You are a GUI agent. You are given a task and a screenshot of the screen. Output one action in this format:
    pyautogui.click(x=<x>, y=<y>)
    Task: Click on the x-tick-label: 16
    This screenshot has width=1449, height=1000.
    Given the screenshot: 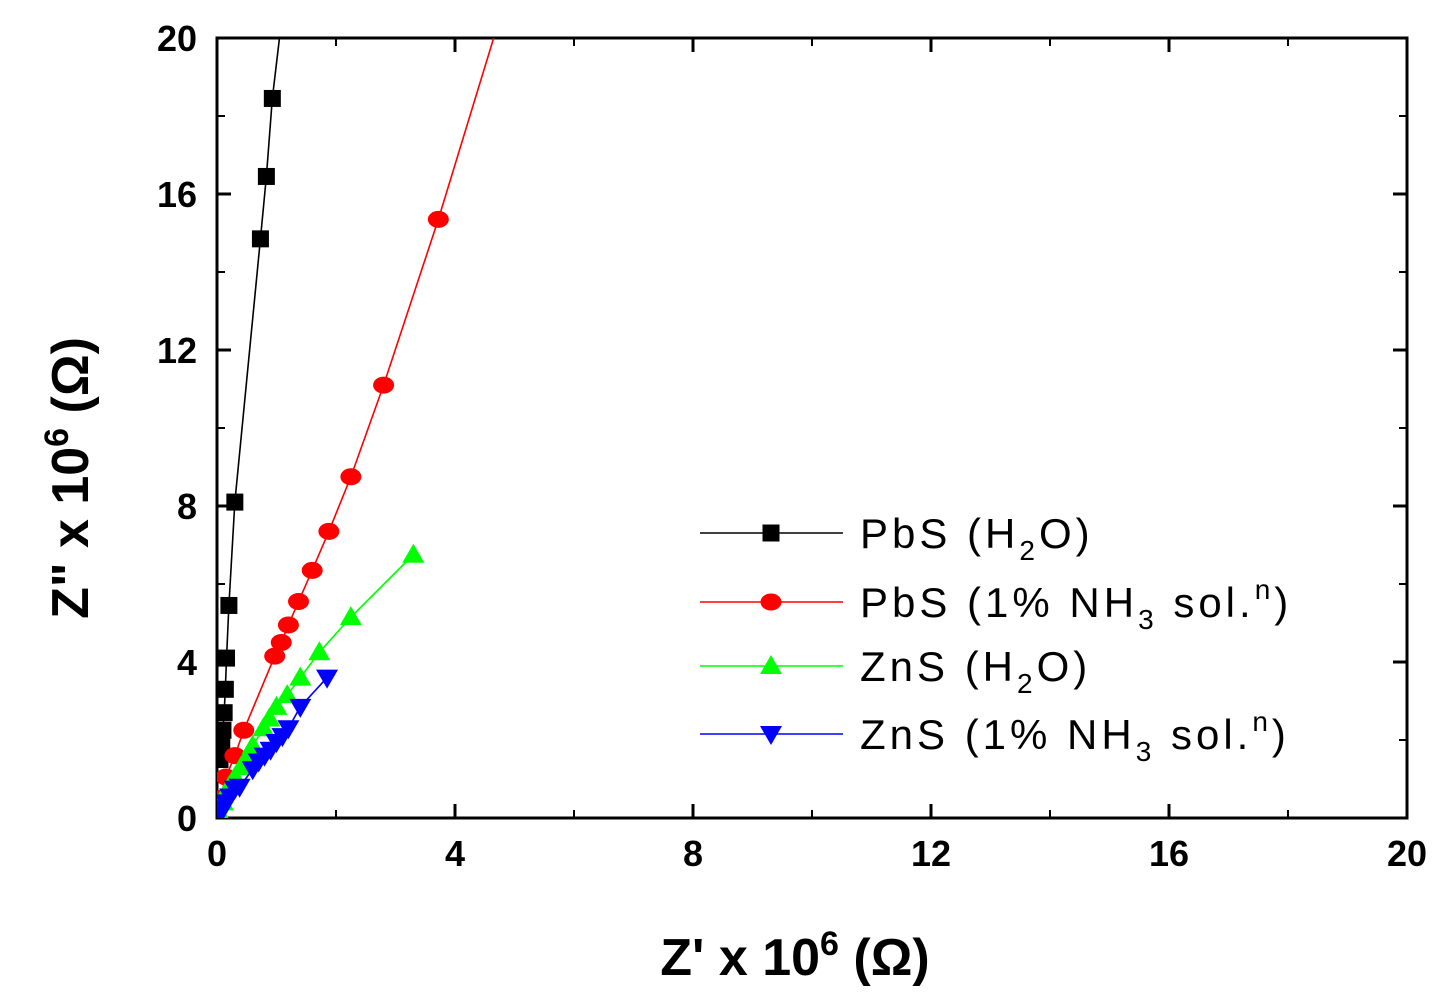 What is the action you would take?
    pyautogui.click(x=1169, y=853)
    